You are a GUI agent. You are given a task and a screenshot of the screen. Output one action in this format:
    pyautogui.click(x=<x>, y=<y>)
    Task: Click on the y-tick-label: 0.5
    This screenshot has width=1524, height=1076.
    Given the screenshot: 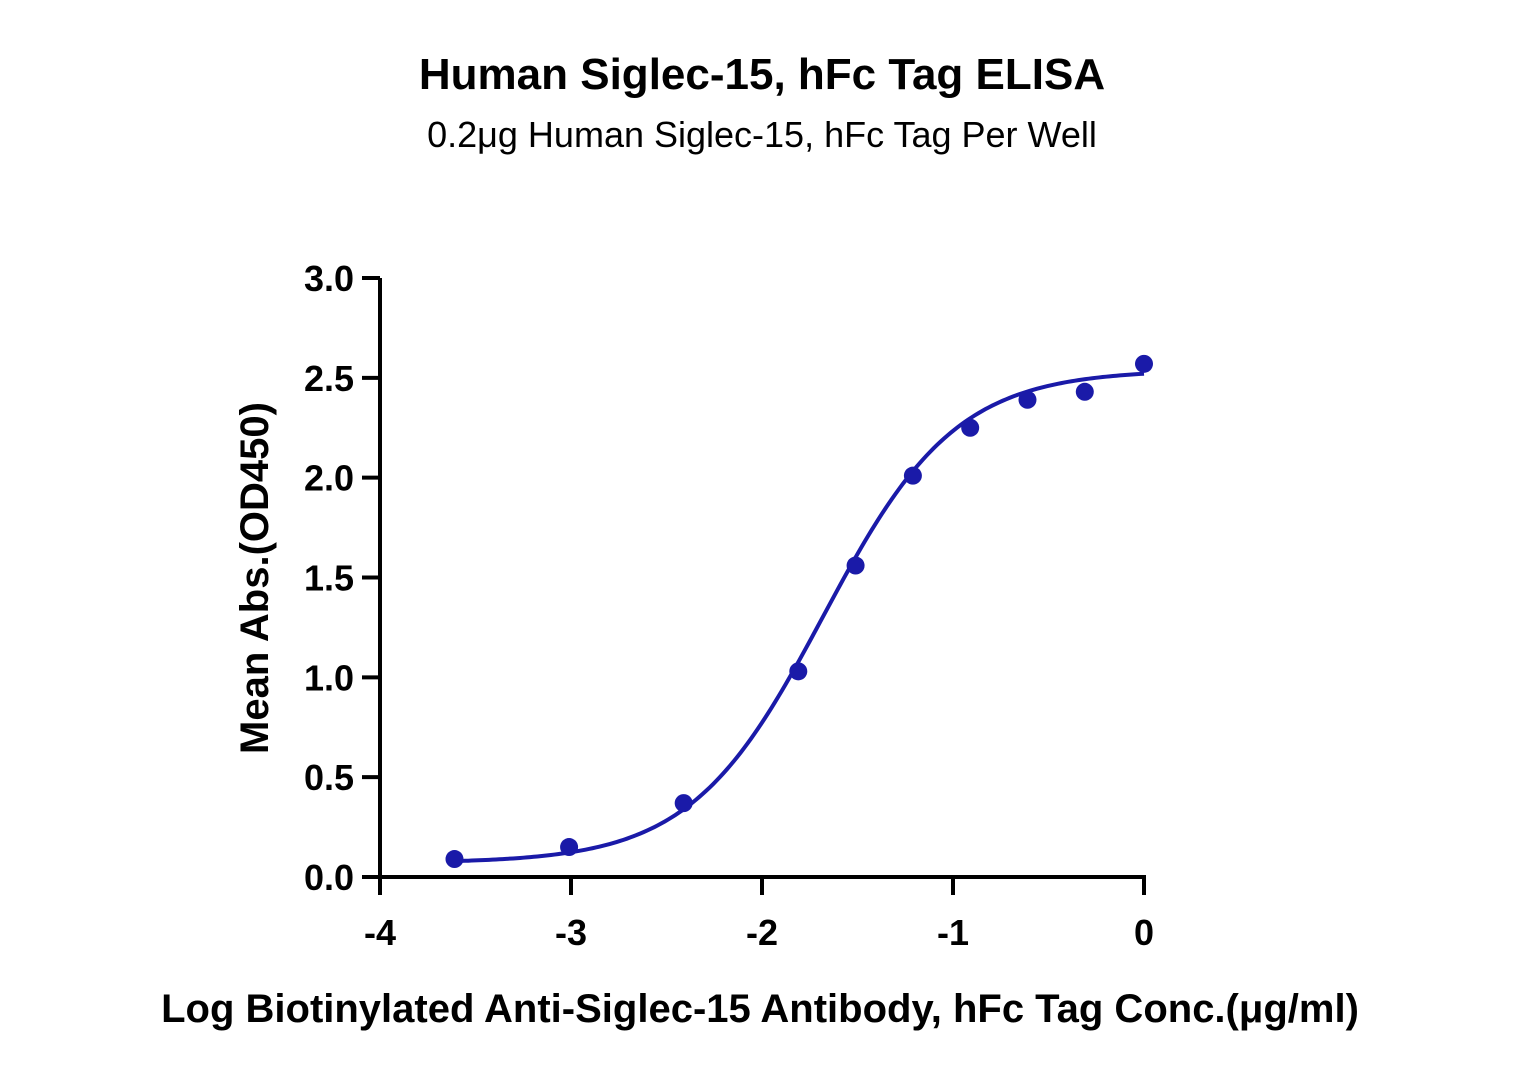 What is the action you would take?
    pyautogui.click(x=329, y=777)
    